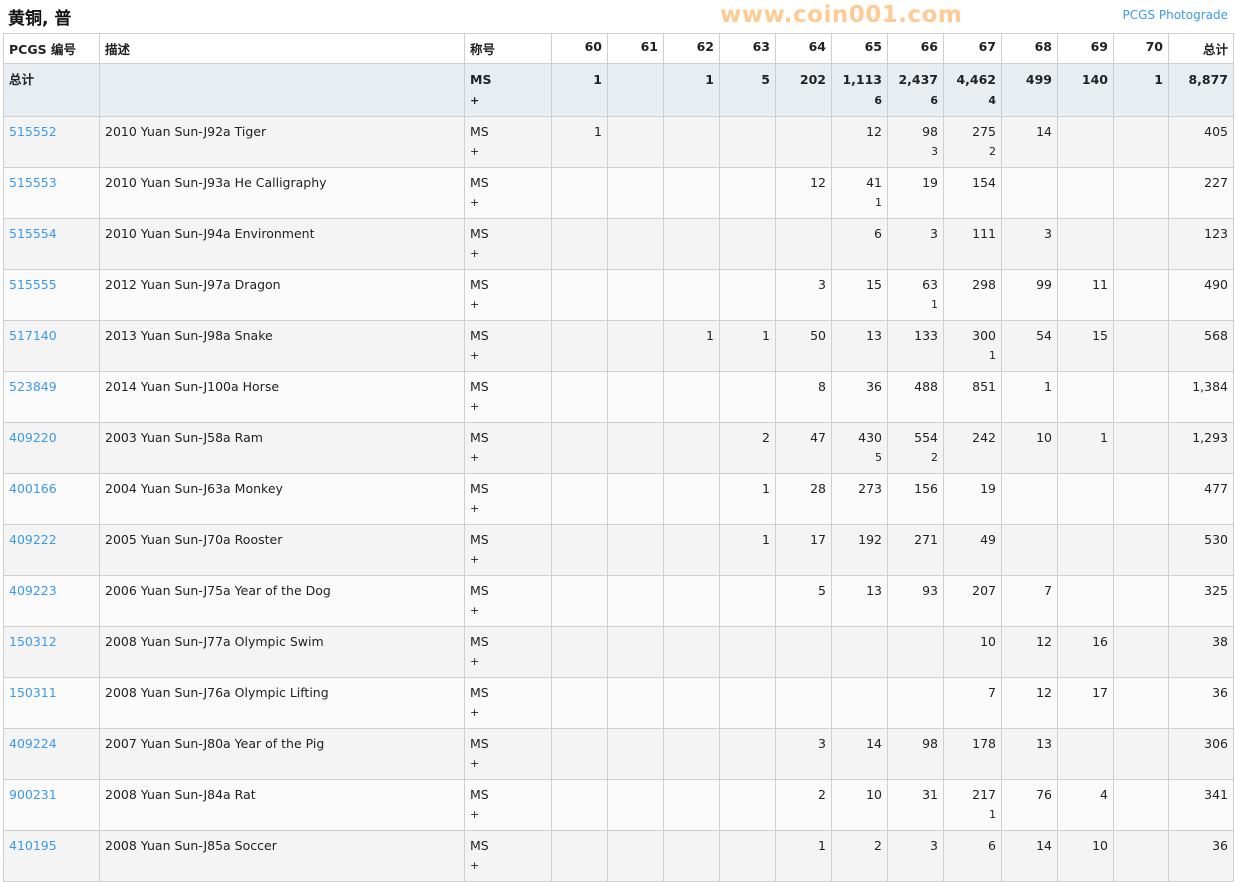  What do you see at coordinates (33, 488) in the screenshot?
I see `pcgs-number-link: 400166` at bounding box center [33, 488].